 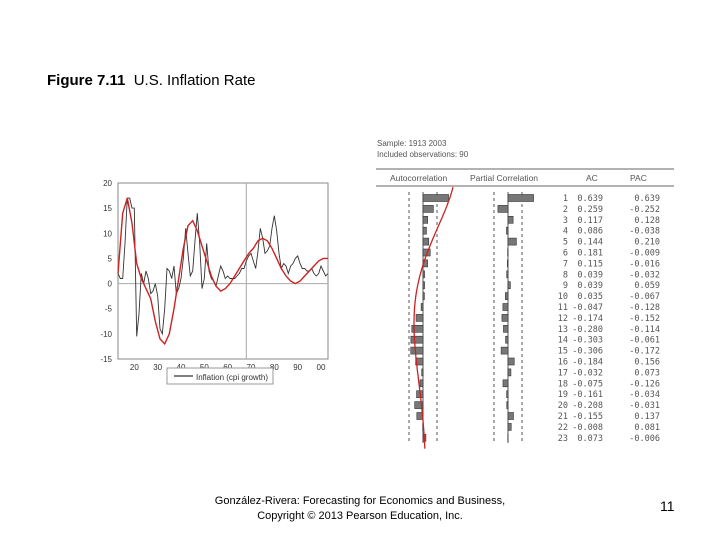 I want to click on series-lines, so click(x=223, y=271).